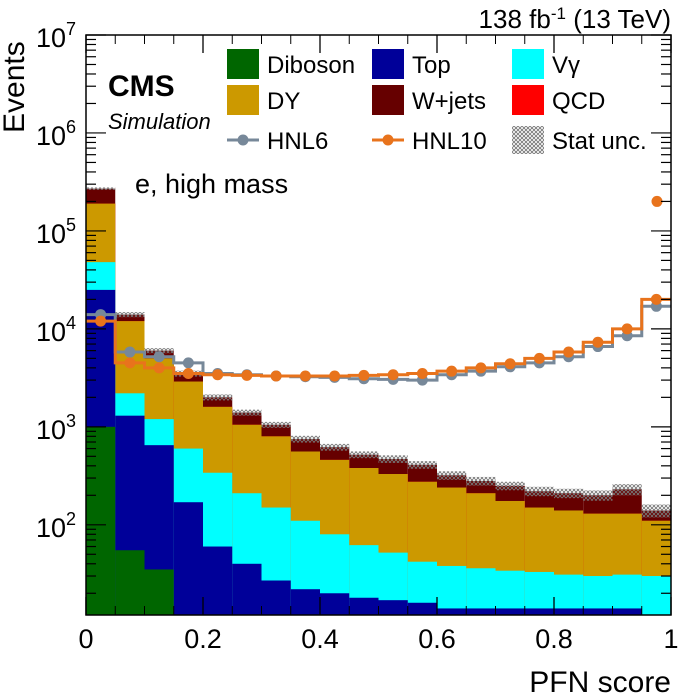 The height and width of the screenshot is (697, 678). Describe the element at coordinates (203, 639) in the screenshot. I see `x-tick-label: 0.2` at that location.